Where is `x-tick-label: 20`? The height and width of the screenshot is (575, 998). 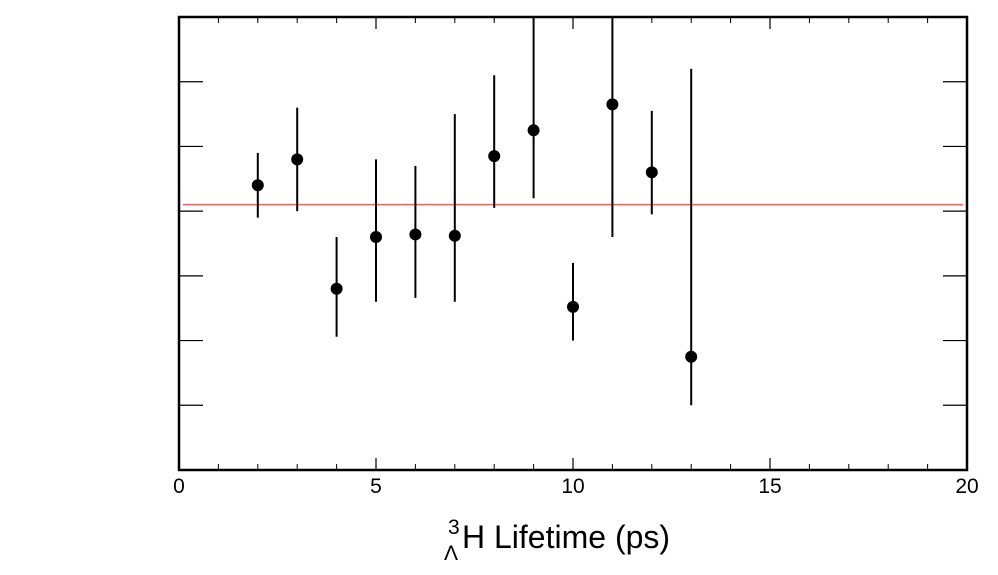
x-tick-label: 20 is located at coordinates (966, 486).